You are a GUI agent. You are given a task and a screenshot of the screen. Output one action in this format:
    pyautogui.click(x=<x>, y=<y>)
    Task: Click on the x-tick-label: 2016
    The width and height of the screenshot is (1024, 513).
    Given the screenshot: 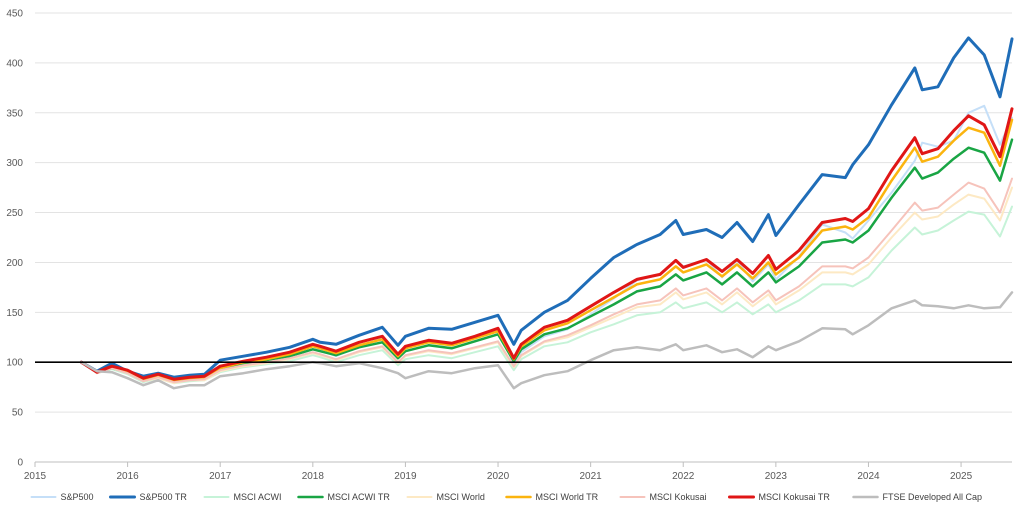 What is the action you would take?
    pyautogui.click(x=127, y=476)
    